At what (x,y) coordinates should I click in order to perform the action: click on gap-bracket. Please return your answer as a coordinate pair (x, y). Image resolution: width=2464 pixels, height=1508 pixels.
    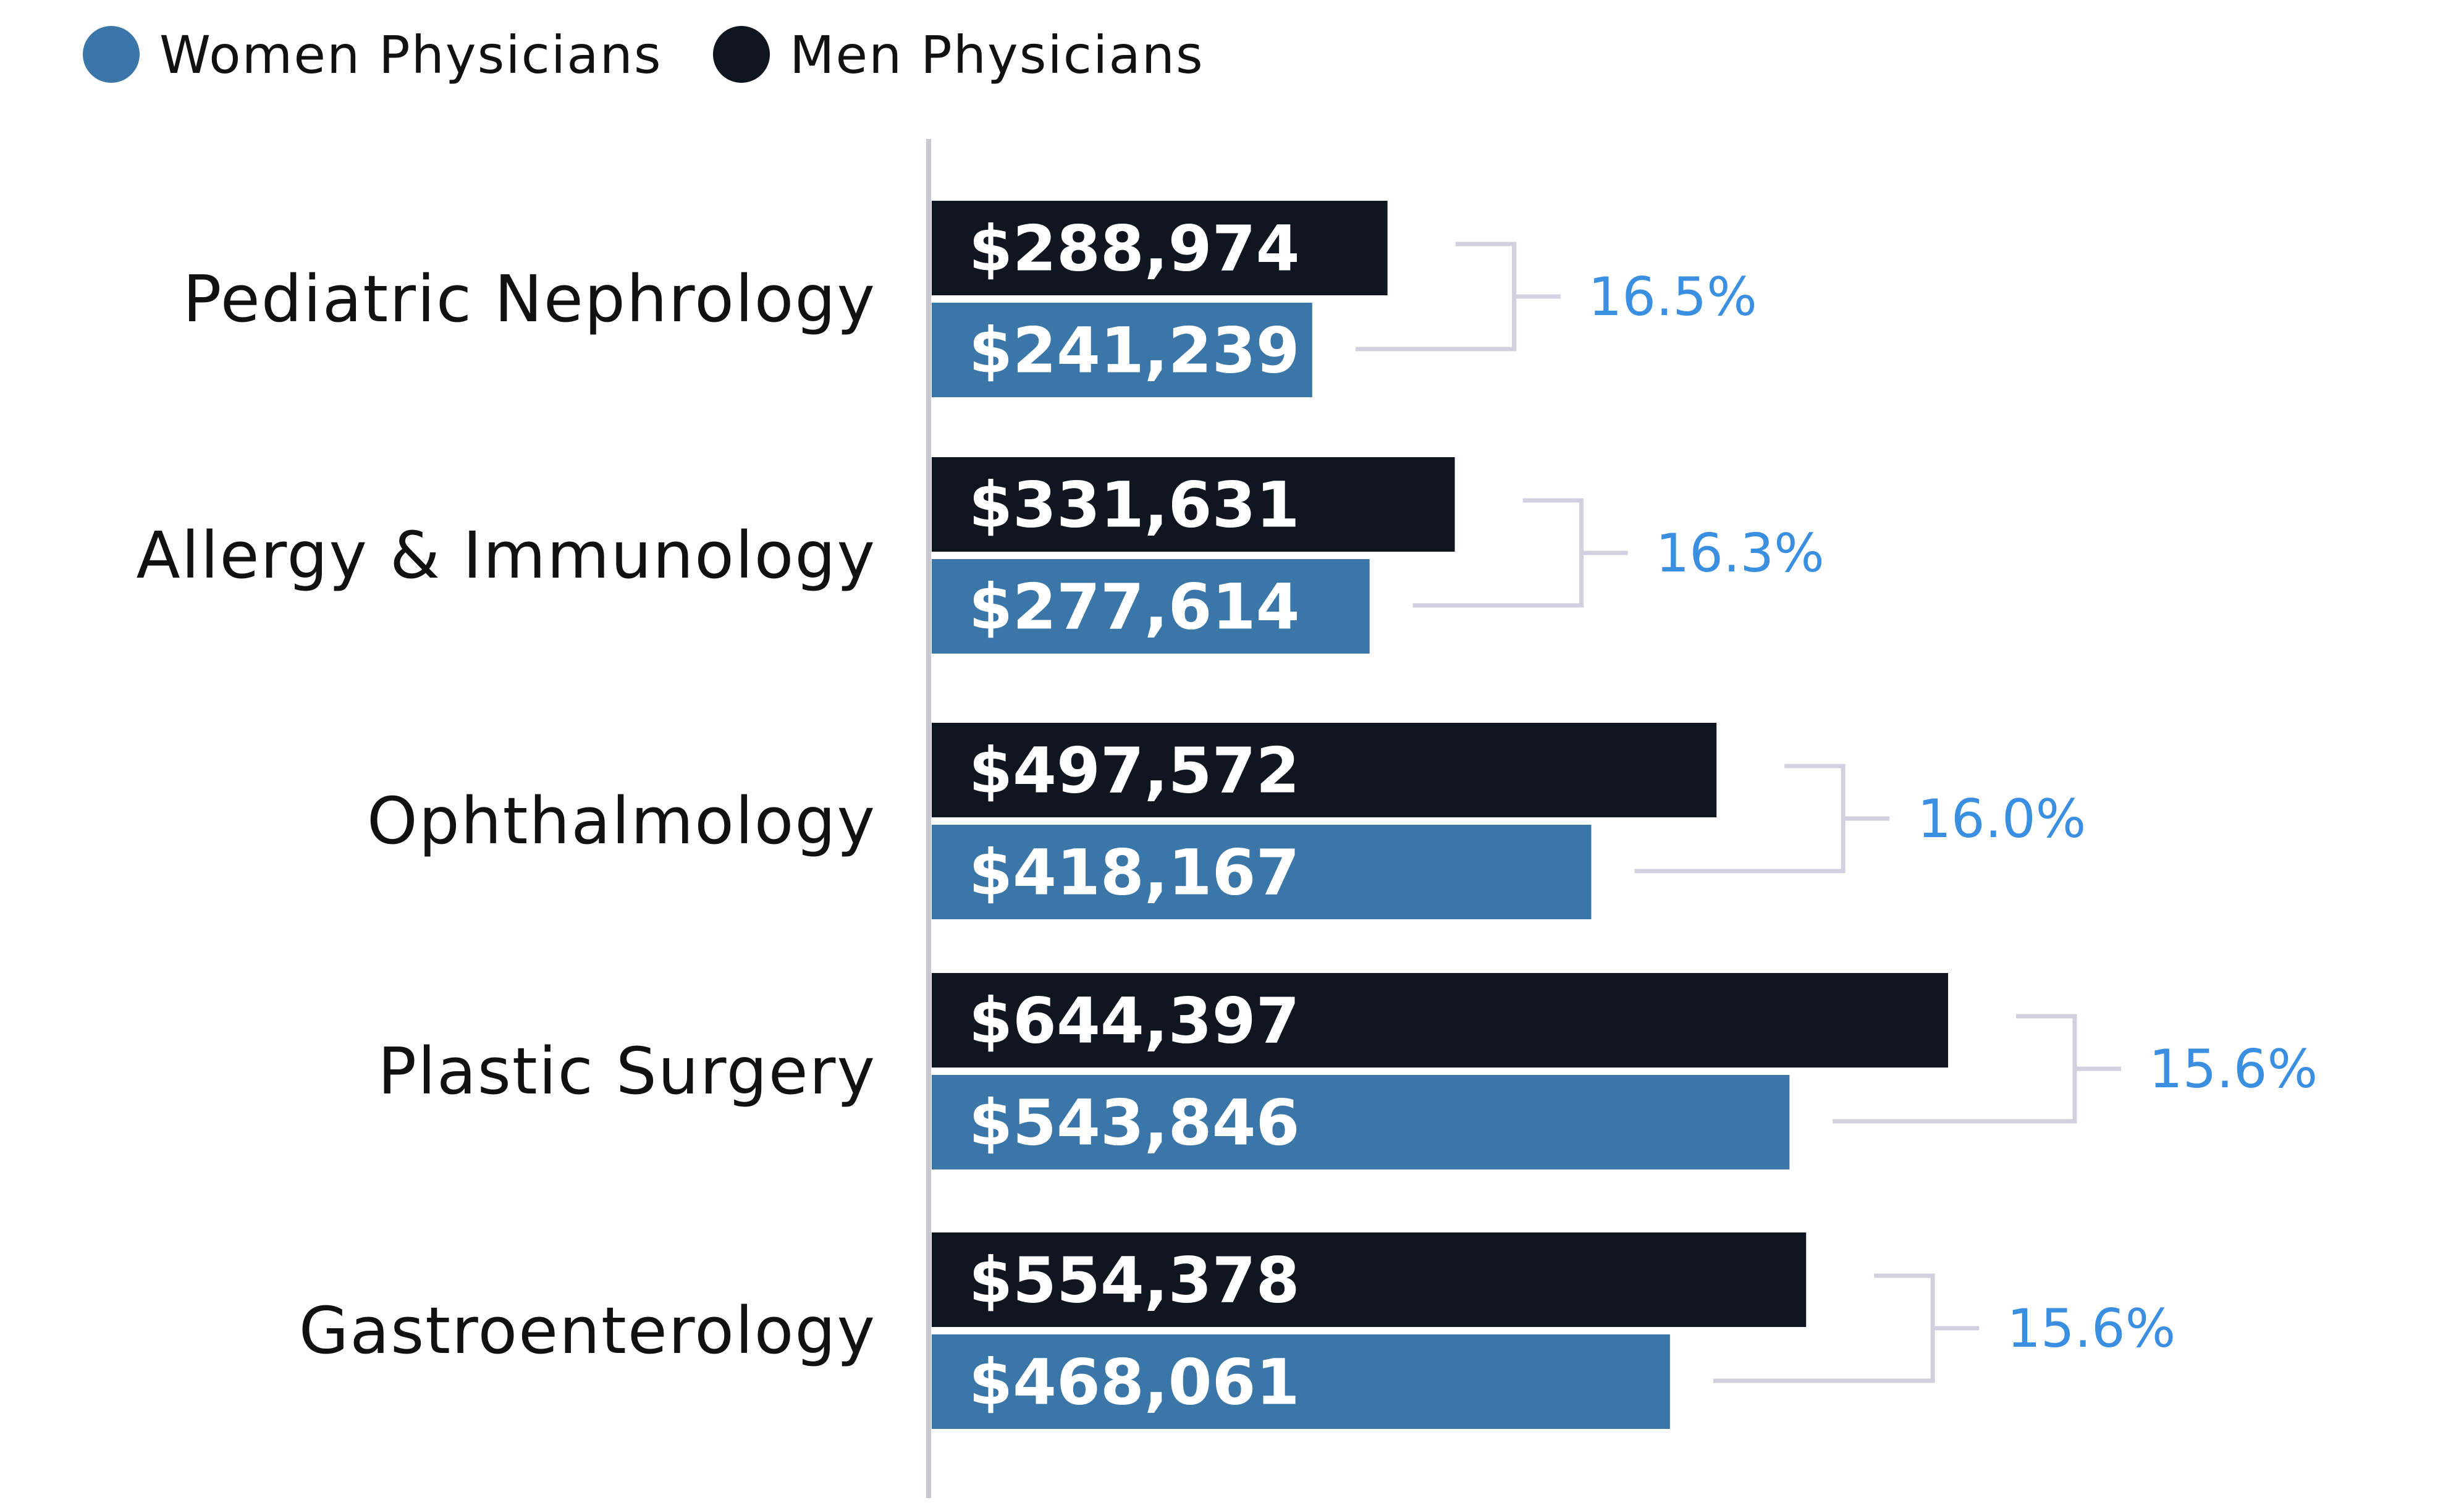
    Looking at the image, I should click on (1824, 1328).